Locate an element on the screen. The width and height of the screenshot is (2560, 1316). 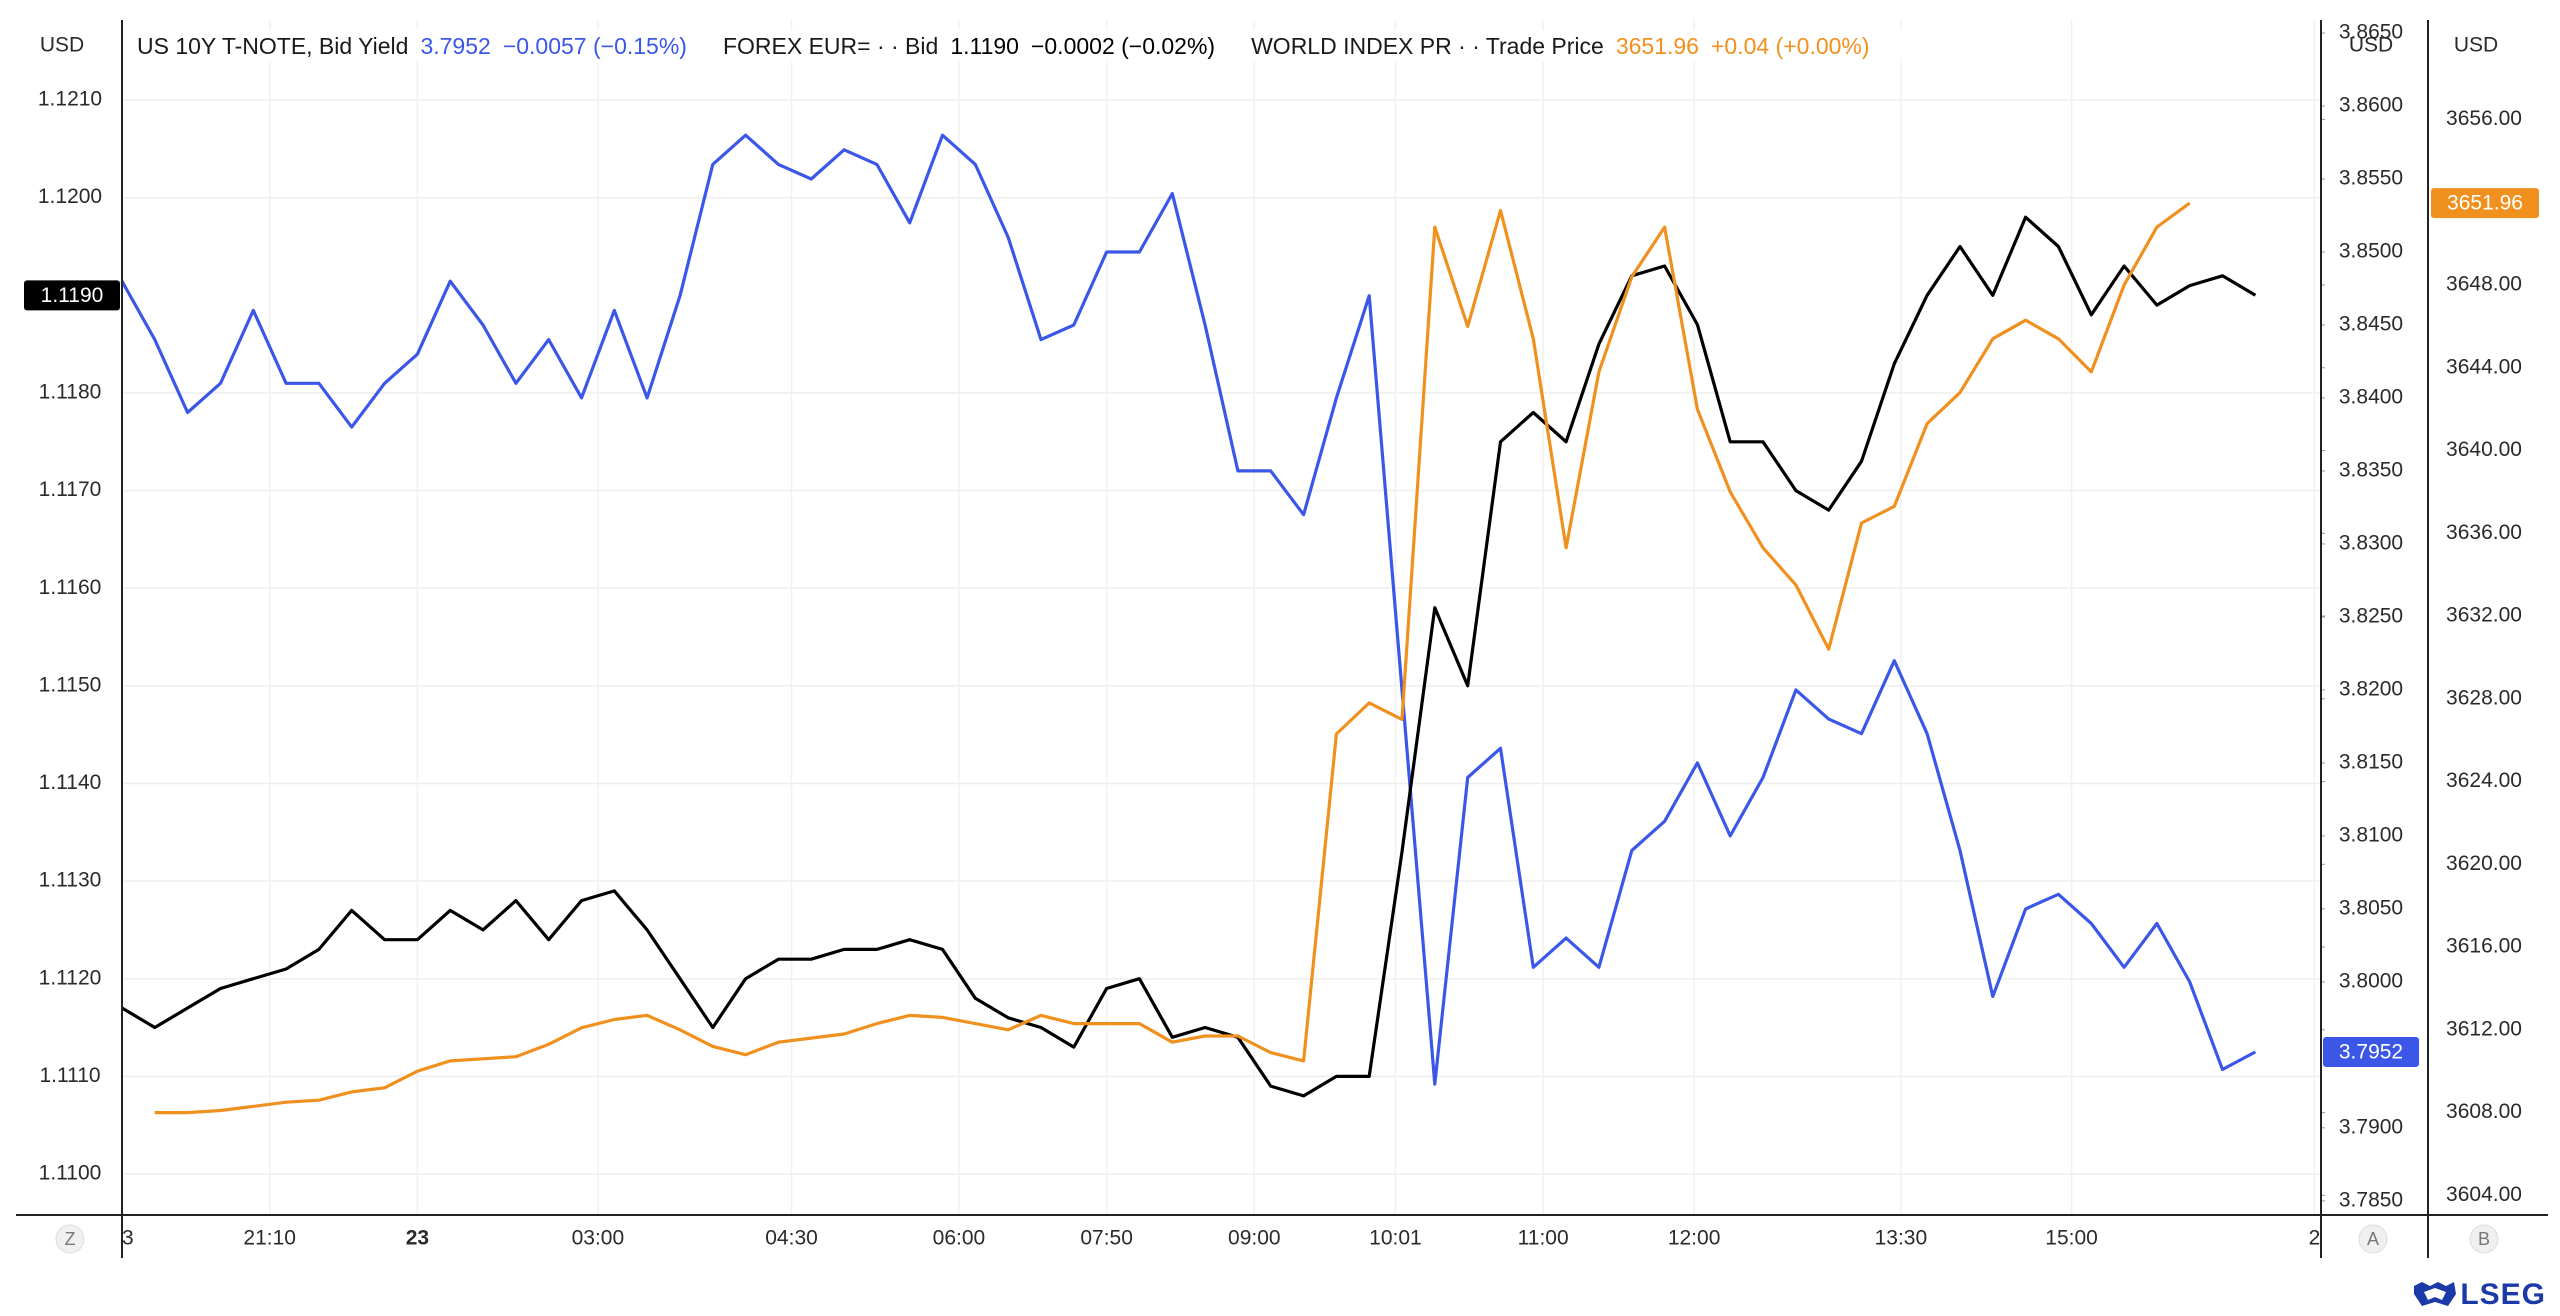
legend-price: 3651.96 is located at coordinates (1657, 45).